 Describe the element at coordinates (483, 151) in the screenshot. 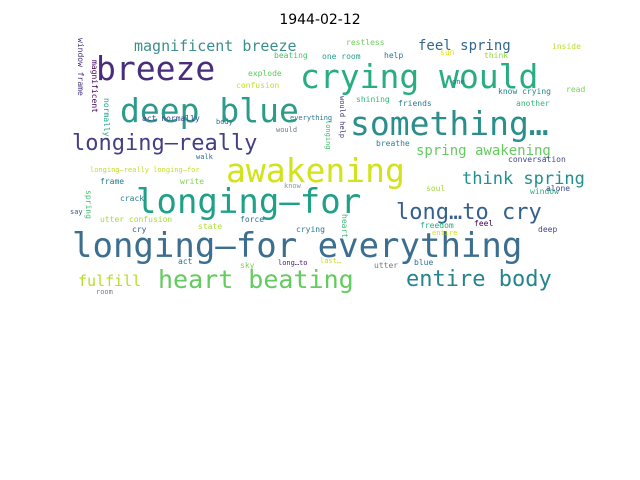

I see `word-spring-awakening: spring awakening` at that location.